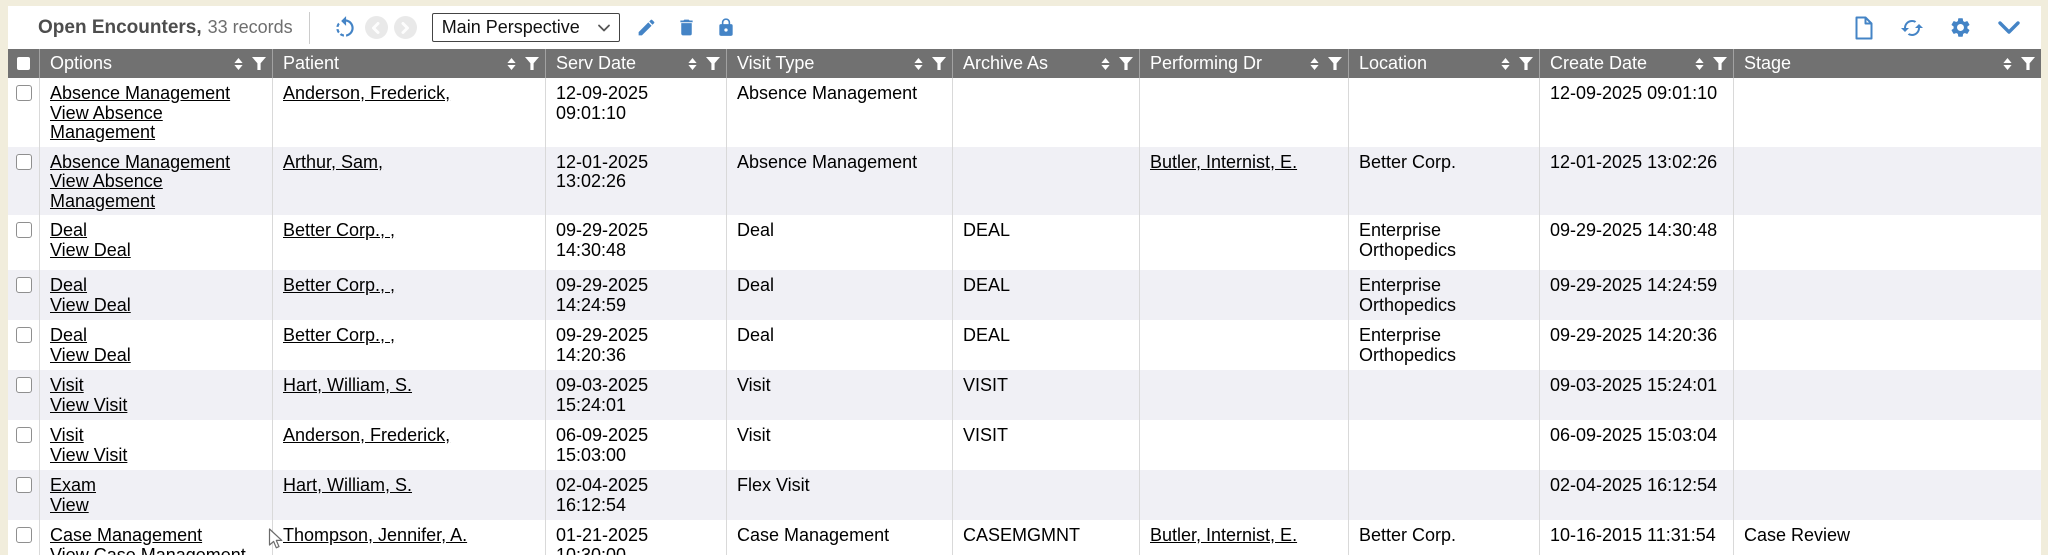  Describe the element at coordinates (2009, 28) in the screenshot. I see `collapse-button` at that location.